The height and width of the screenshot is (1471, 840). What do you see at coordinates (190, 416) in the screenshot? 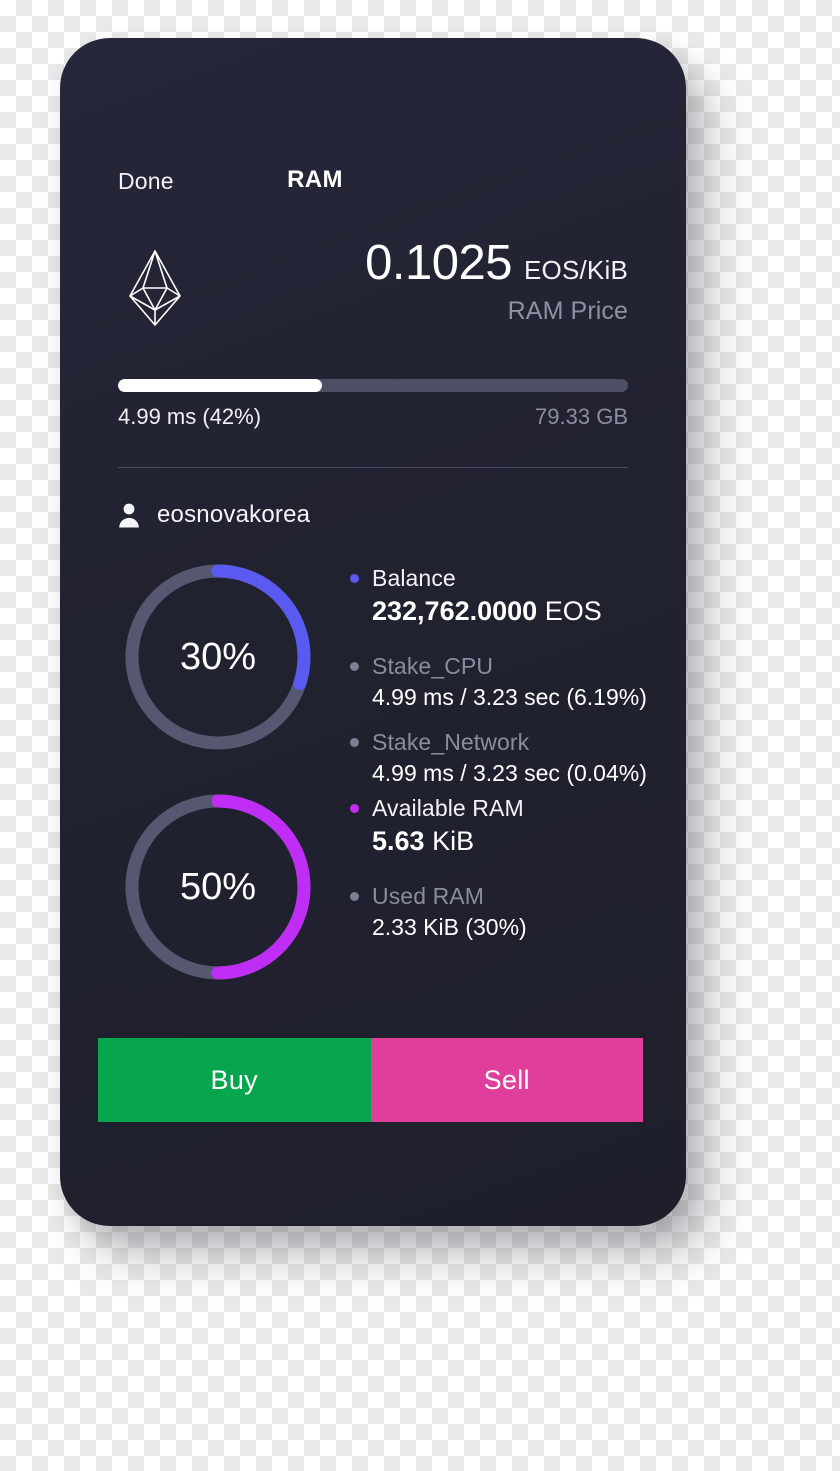
I see `progress-used-label: 4.99 ms (42%)` at bounding box center [190, 416].